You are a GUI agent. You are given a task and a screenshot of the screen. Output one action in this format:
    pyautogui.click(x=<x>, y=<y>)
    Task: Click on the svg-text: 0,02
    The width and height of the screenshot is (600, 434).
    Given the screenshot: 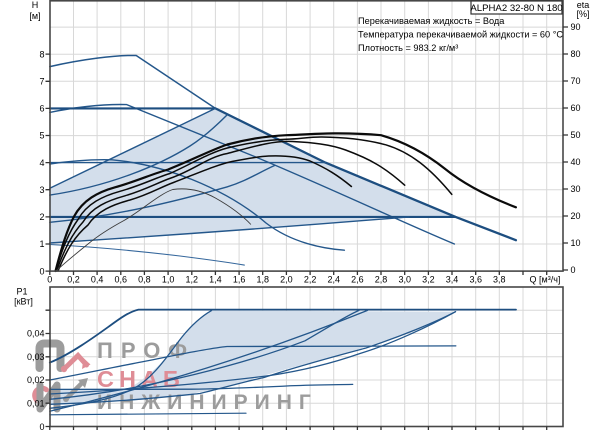 What is the action you would take?
    pyautogui.click(x=36, y=380)
    